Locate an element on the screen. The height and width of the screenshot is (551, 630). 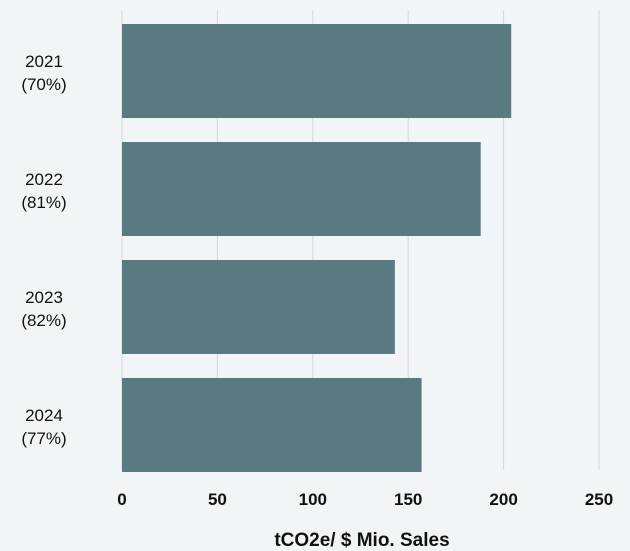
x-tick-label-150: 150 is located at coordinates (408, 499).